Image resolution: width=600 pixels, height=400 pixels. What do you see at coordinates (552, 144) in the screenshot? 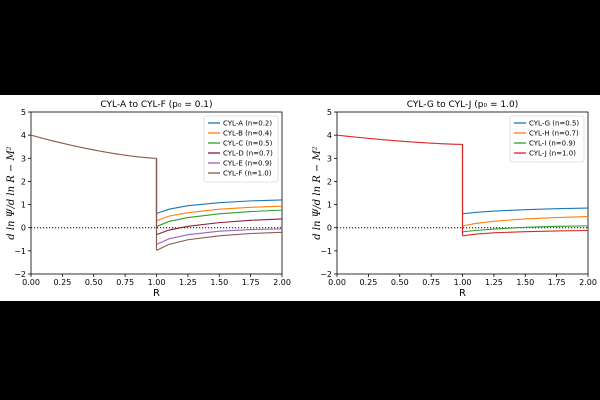
I see `legend-label: CYL-I (n=0.9)` at bounding box center [552, 144].